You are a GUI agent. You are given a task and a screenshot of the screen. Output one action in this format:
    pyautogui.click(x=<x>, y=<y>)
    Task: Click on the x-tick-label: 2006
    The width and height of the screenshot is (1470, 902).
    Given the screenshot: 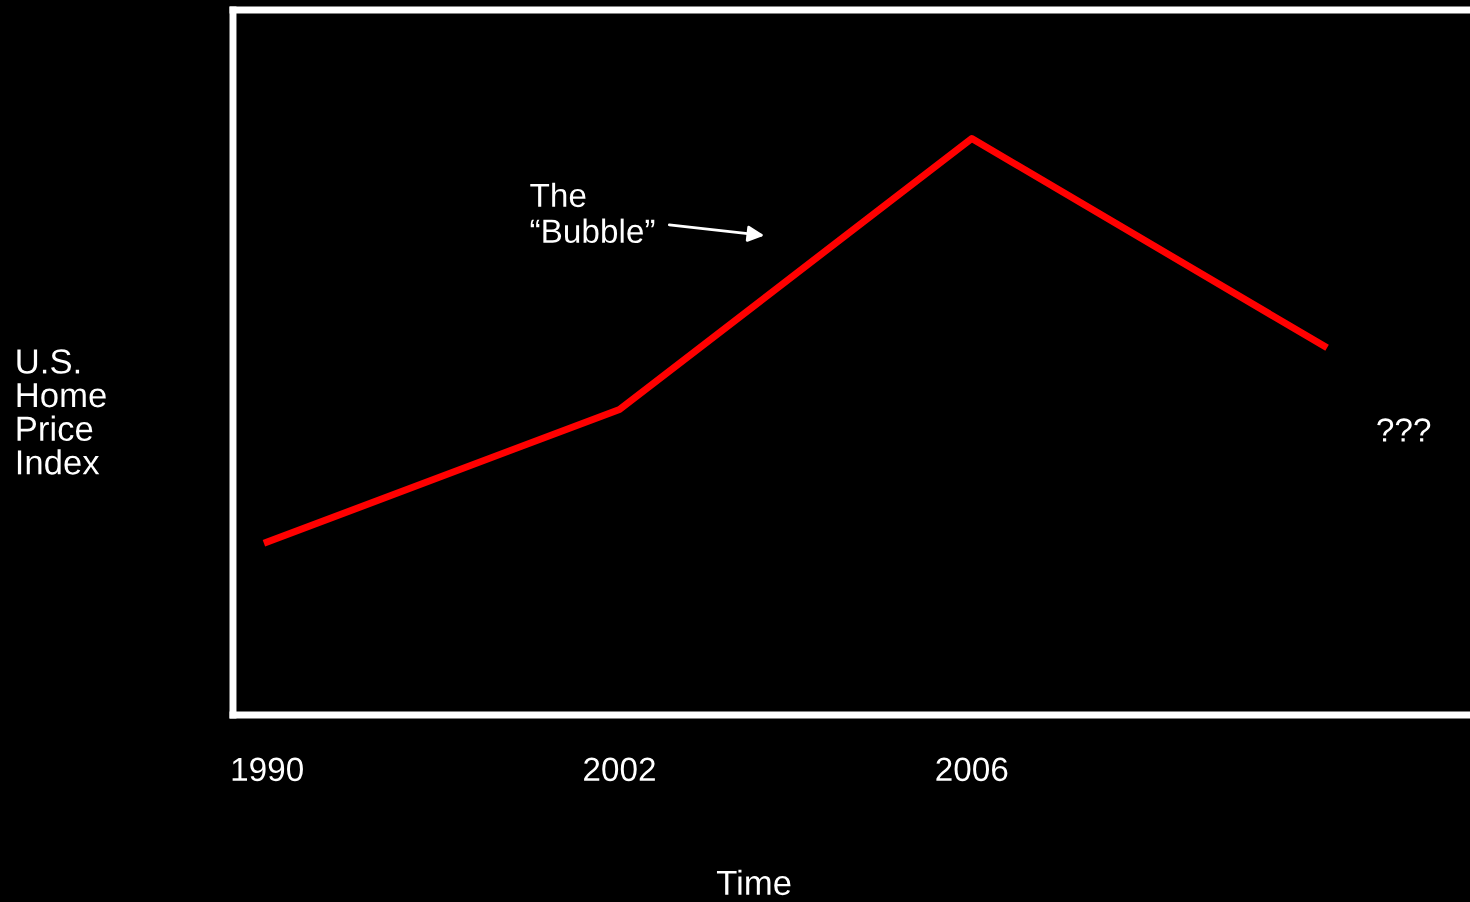 What is the action you would take?
    pyautogui.click(x=972, y=769)
    